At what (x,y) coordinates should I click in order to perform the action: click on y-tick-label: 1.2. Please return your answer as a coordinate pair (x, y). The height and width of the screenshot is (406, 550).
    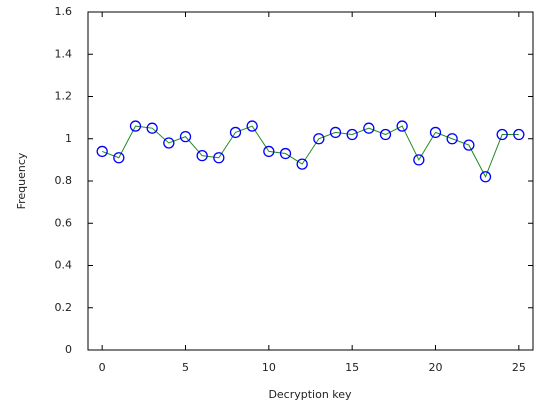
    Looking at the image, I should click on (64, 96).